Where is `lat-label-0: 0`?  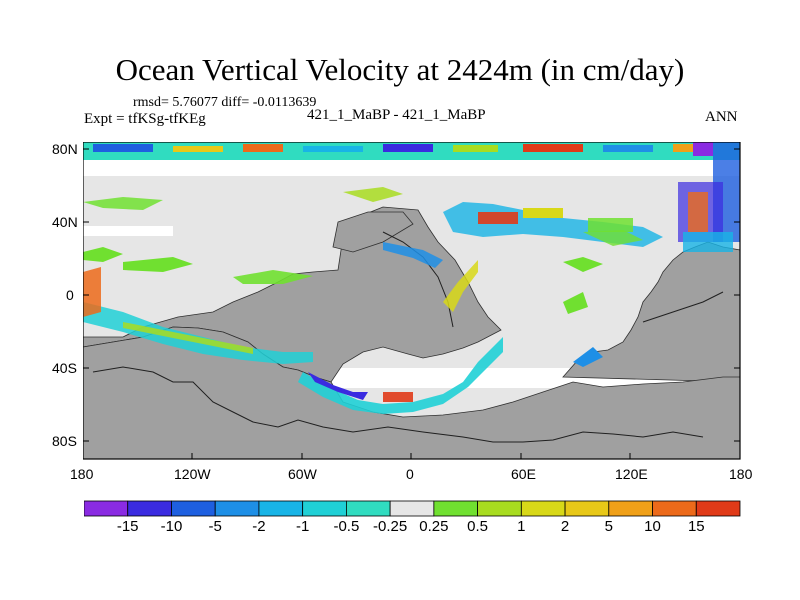
lat-label-0: 0 is located at coordinates (70, 295).